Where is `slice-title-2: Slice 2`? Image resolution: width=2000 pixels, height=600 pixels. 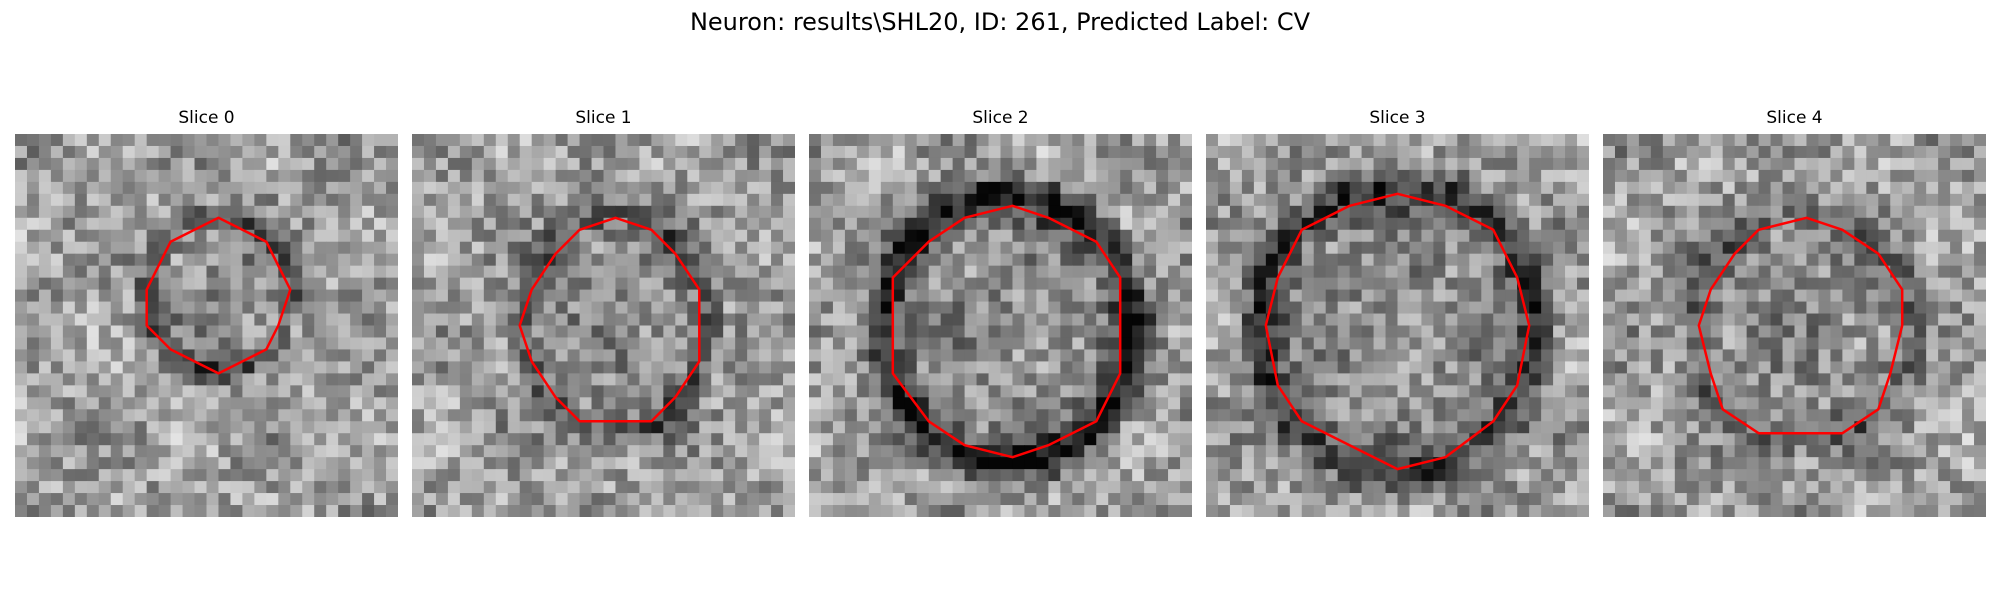
slice-title-2: Slice 2 is located at coordinates (1000, 118).